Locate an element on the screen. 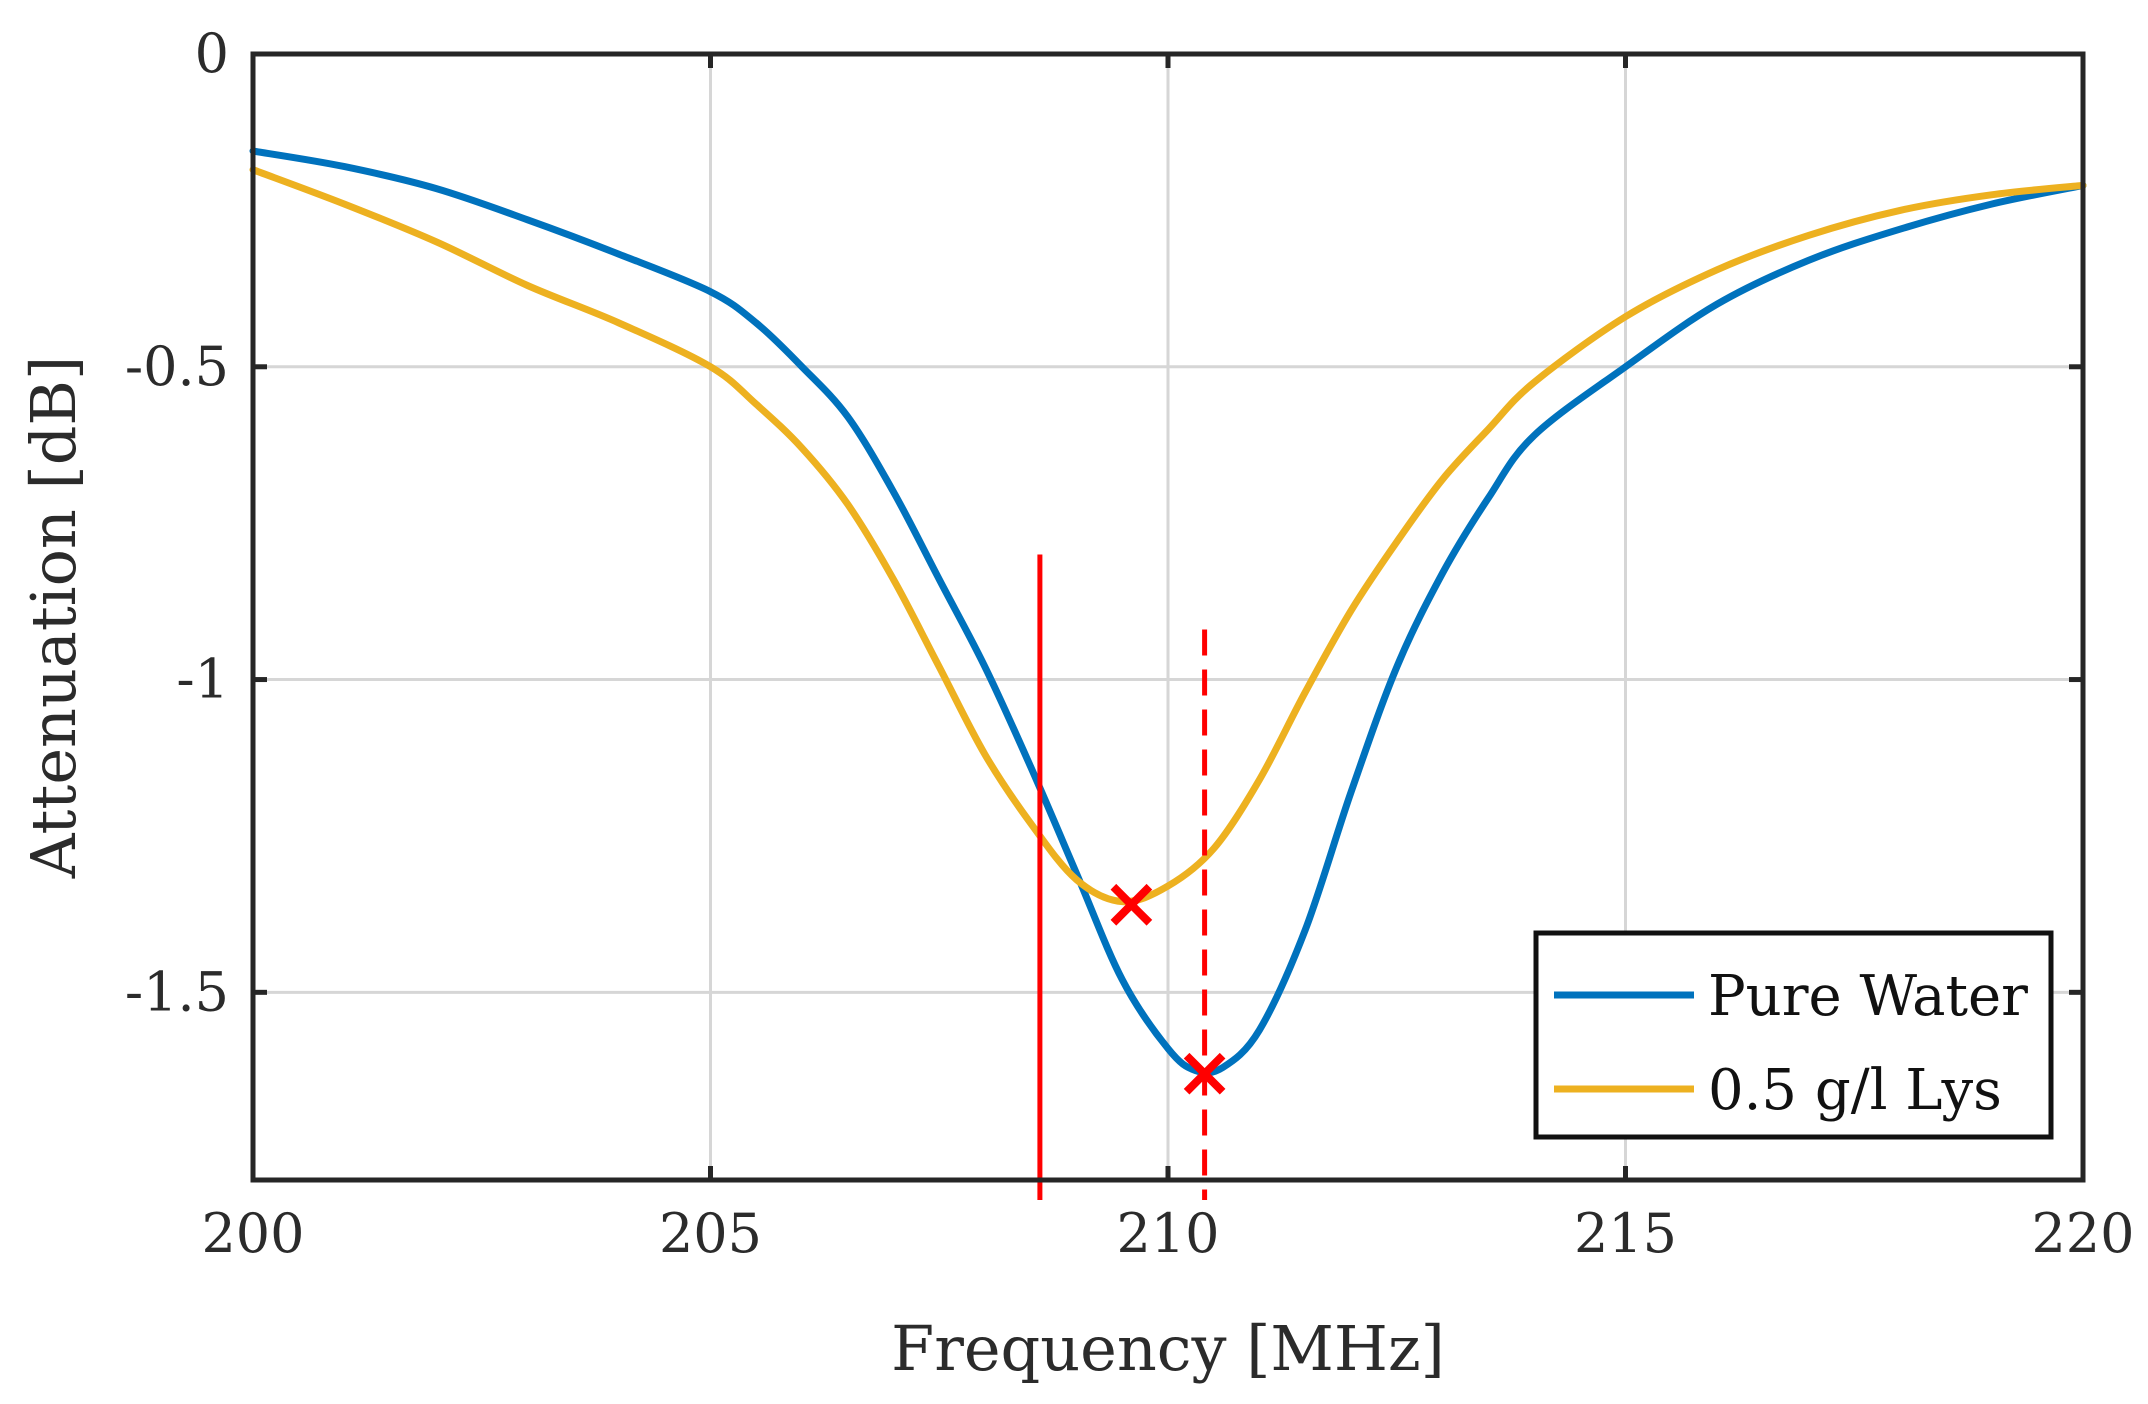 The height and width of the screenshot is (1404, 2148). legend-label: Pure Water is located at coordinates (1868, 996).